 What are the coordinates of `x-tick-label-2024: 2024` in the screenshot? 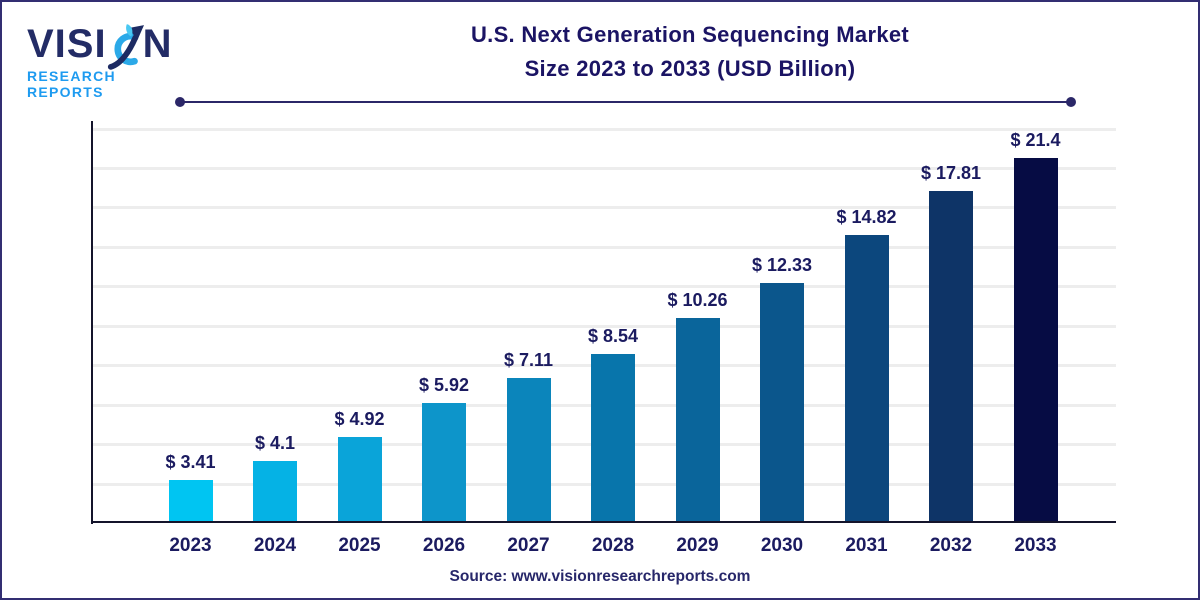 It's located at (275, 545).